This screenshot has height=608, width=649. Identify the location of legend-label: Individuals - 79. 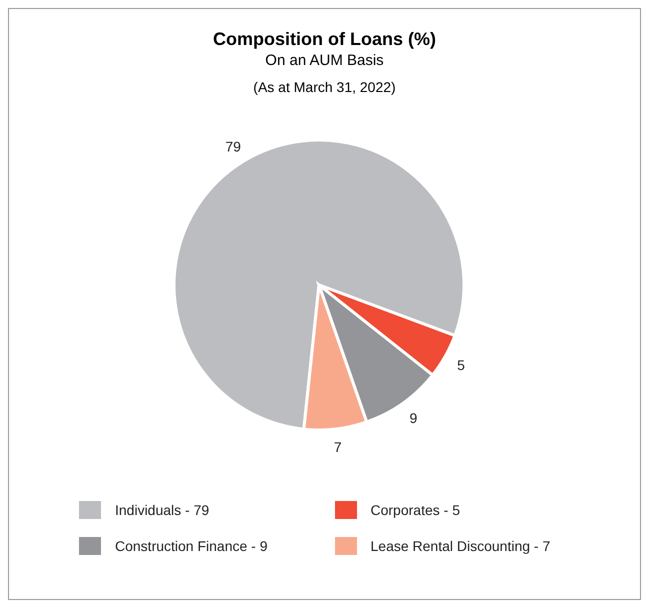
(162, 510).